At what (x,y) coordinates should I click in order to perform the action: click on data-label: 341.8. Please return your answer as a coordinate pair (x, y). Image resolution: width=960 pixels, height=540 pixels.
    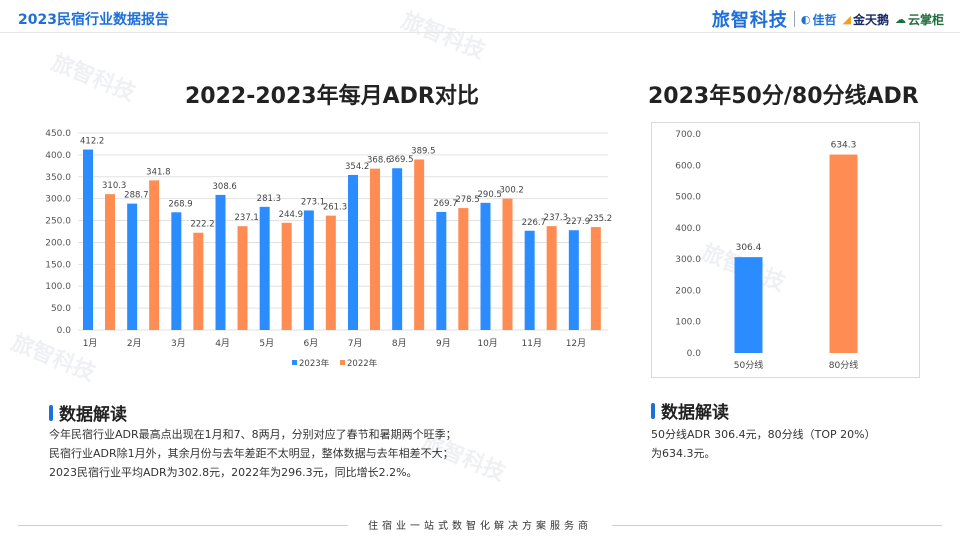
    Looking at the image, I should click on (158, 172).